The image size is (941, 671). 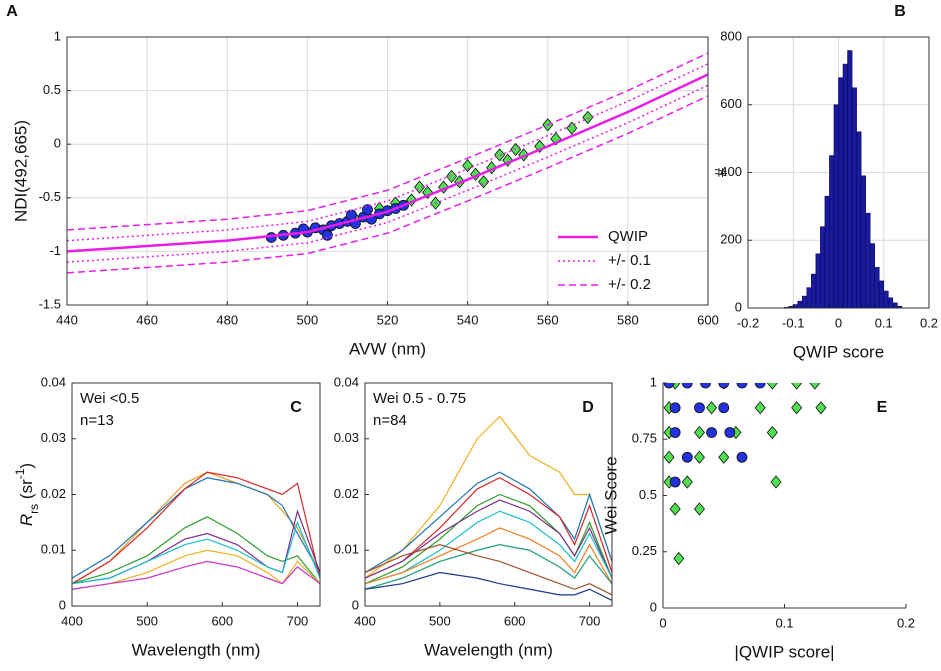 What do you see at coordinates (784, 651) in the screenshot?
I see `x-axis-label: |QWIP score|` at bounding box center [784, 651].